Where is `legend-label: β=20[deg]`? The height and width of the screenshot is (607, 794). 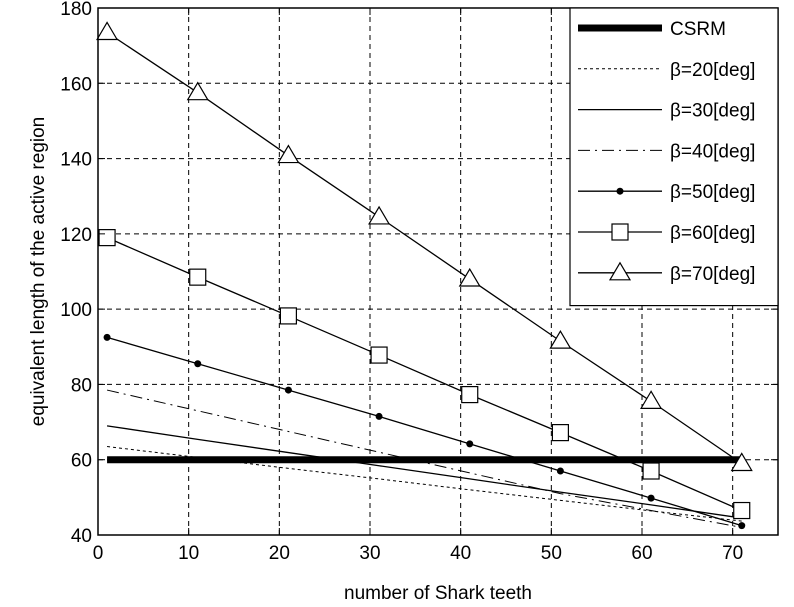
legend-label: β=20[deg] is located at coordinates (712, 70).